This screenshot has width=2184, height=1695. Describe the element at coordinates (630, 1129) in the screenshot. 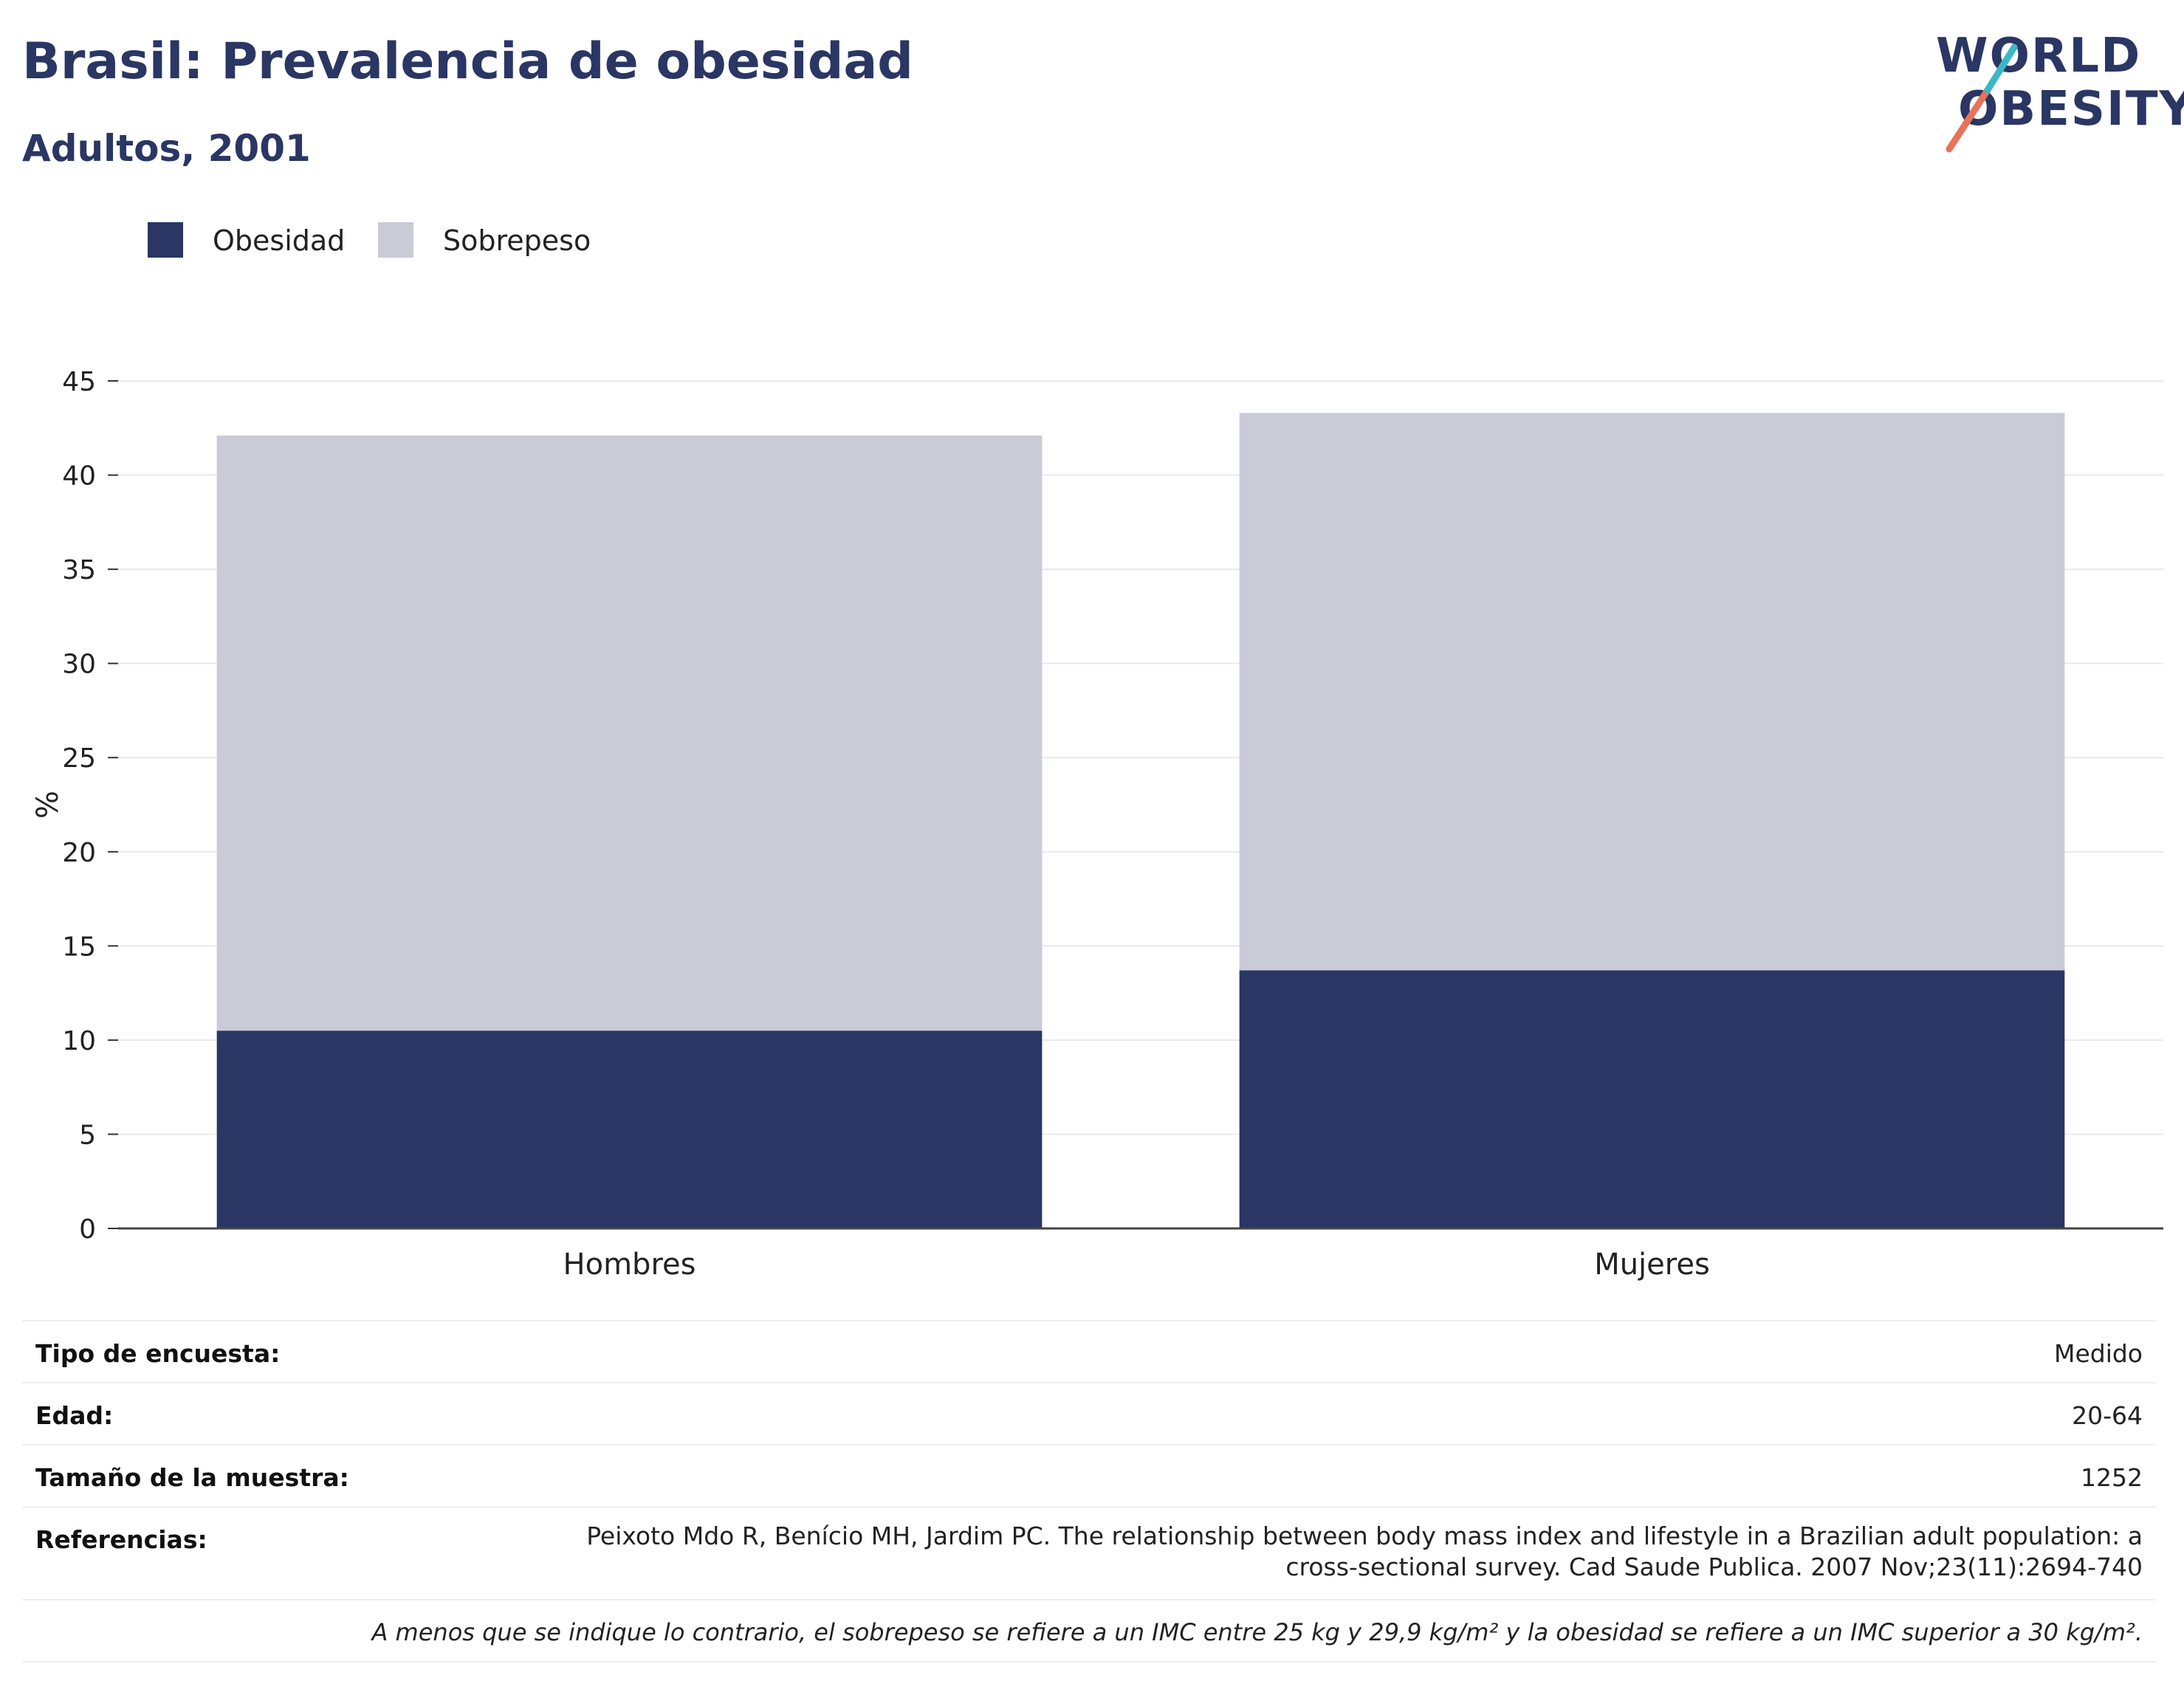

I see `bar-obesidad-hombres` at that location.